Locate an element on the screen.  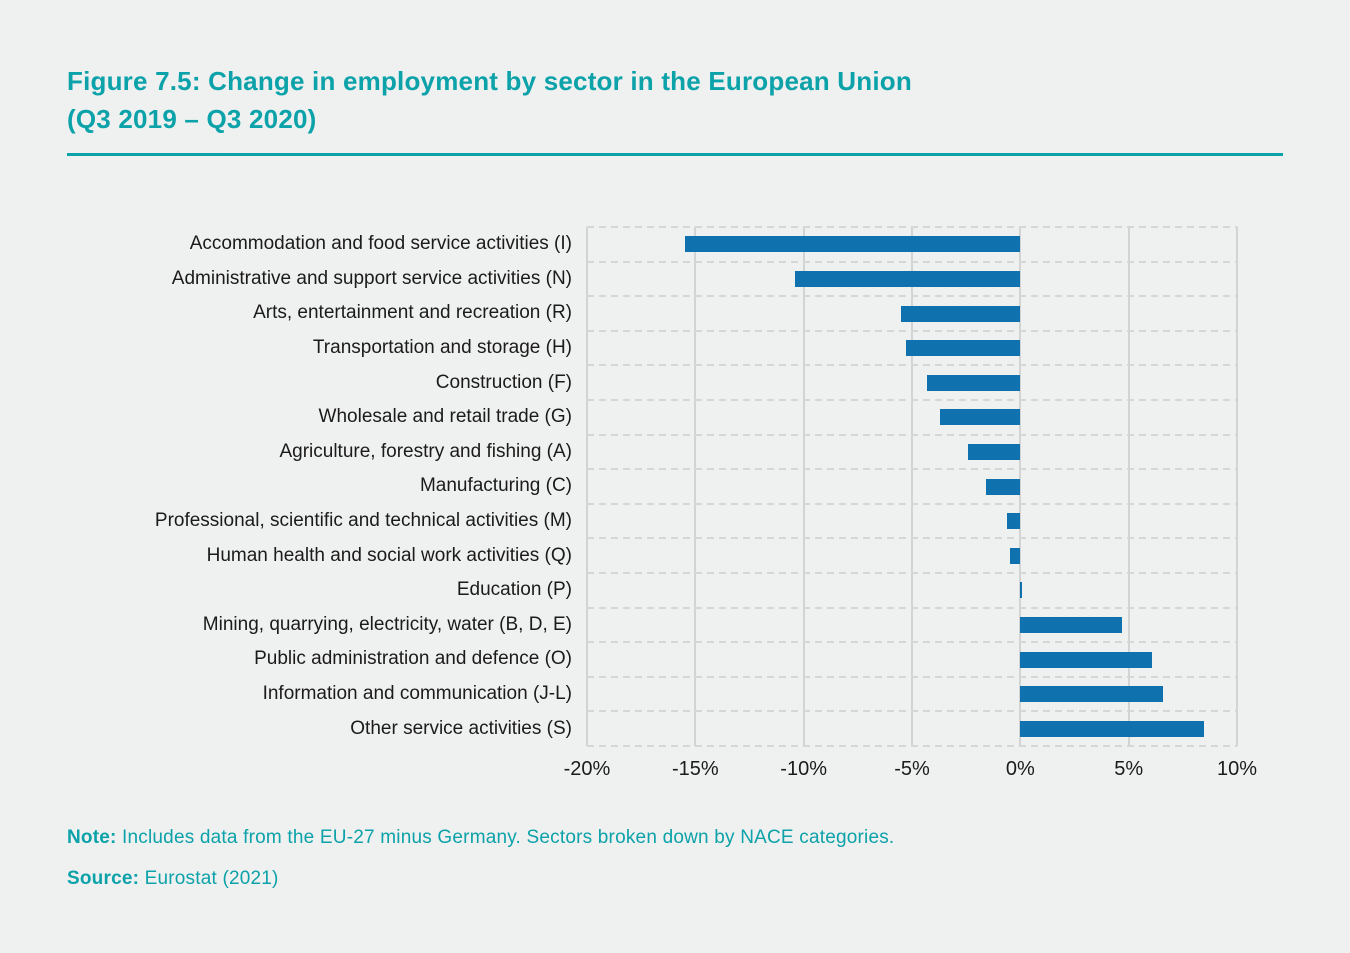
category-label: Agriculture, forestry and fishing (A) is located at coordinates (425, 451).